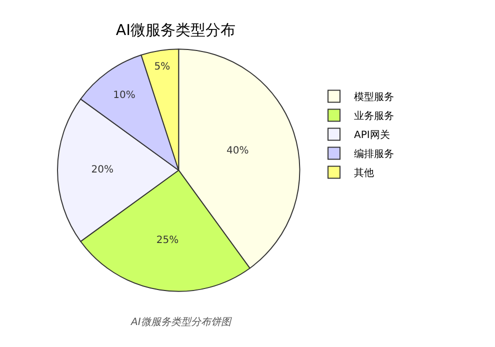 The image size is (495, 347). What do you see at coordinates (167, 240) in the screenshot?
I see `data-label: 25%` at bounding box center [167, 240].